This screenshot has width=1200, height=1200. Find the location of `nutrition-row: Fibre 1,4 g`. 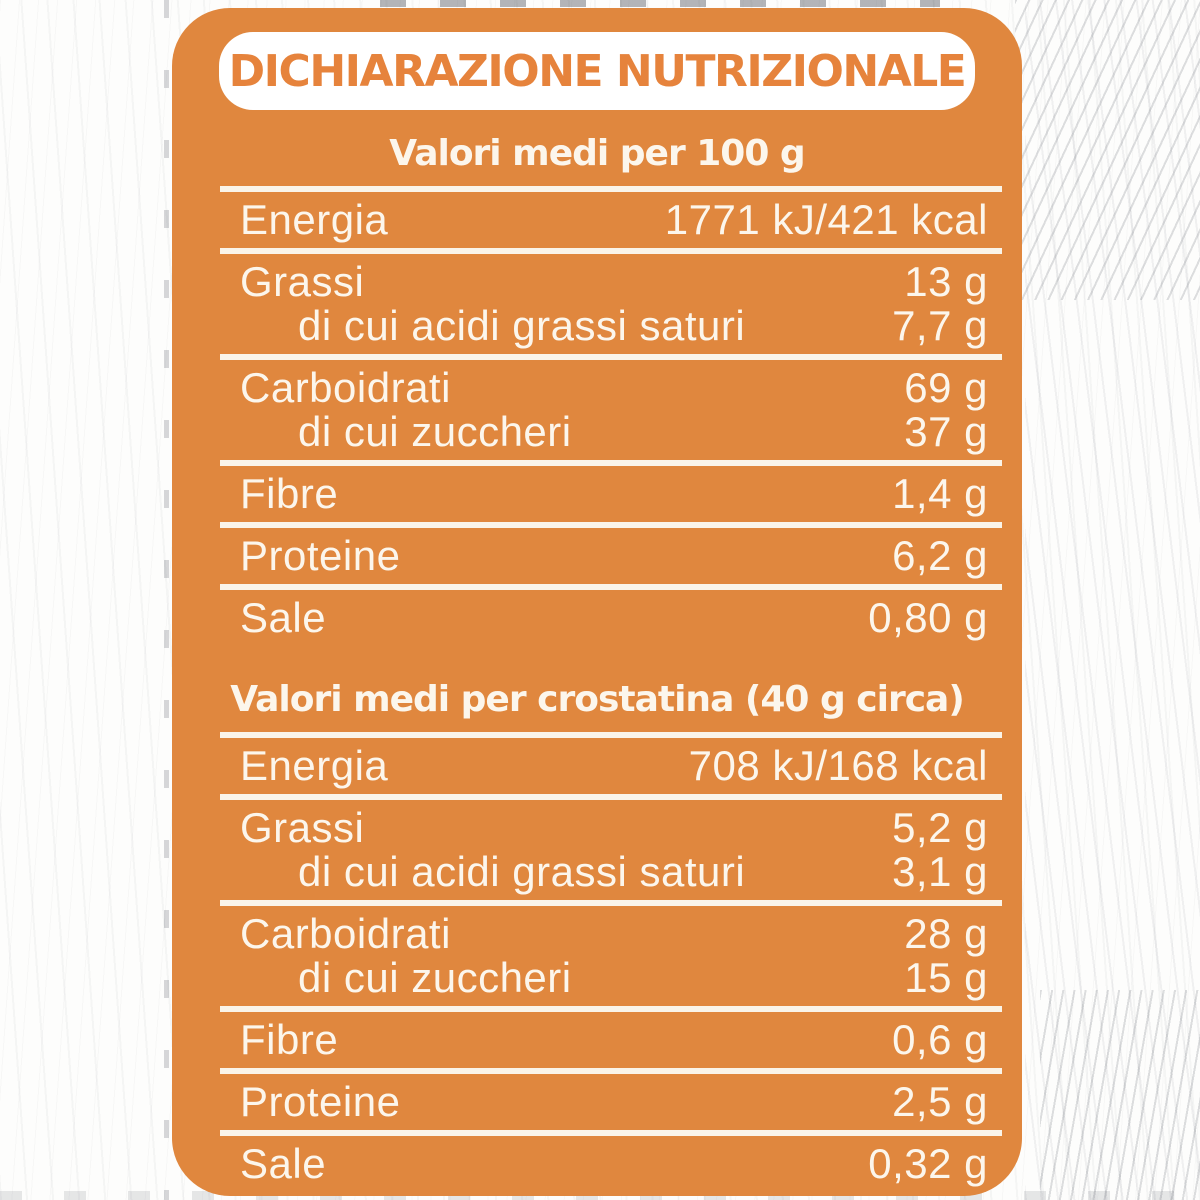

nutrition-row: Fibre 1,4 g is located at coordinates (611, 491).